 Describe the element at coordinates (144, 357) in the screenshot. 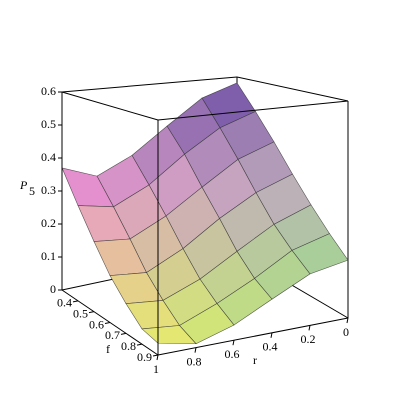

I see `y-tick-label: 0.9` at that location.